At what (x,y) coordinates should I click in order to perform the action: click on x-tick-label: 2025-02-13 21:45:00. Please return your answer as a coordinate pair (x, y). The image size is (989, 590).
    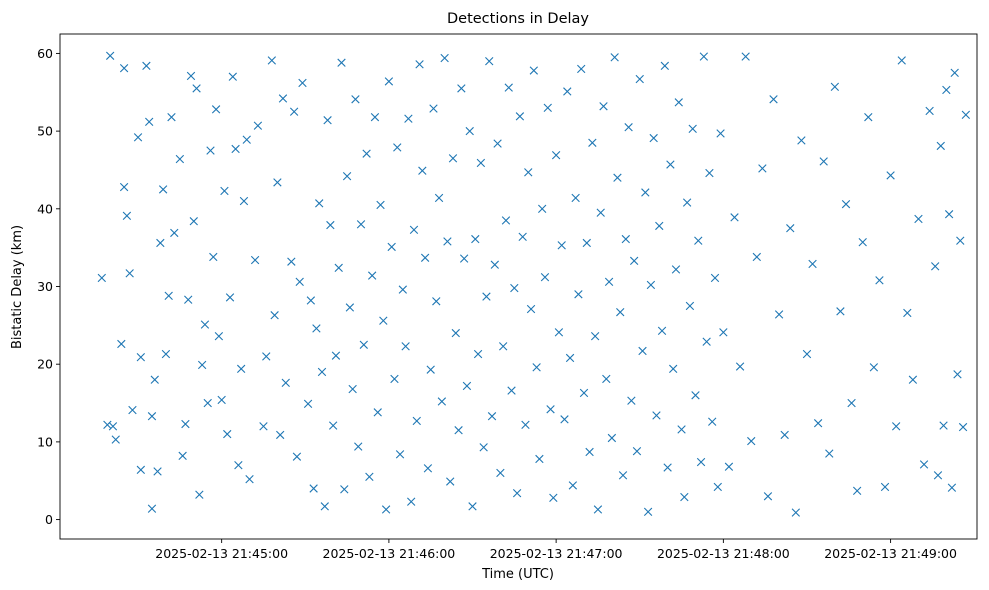
    Looking at the image, I should click on (221, 553).